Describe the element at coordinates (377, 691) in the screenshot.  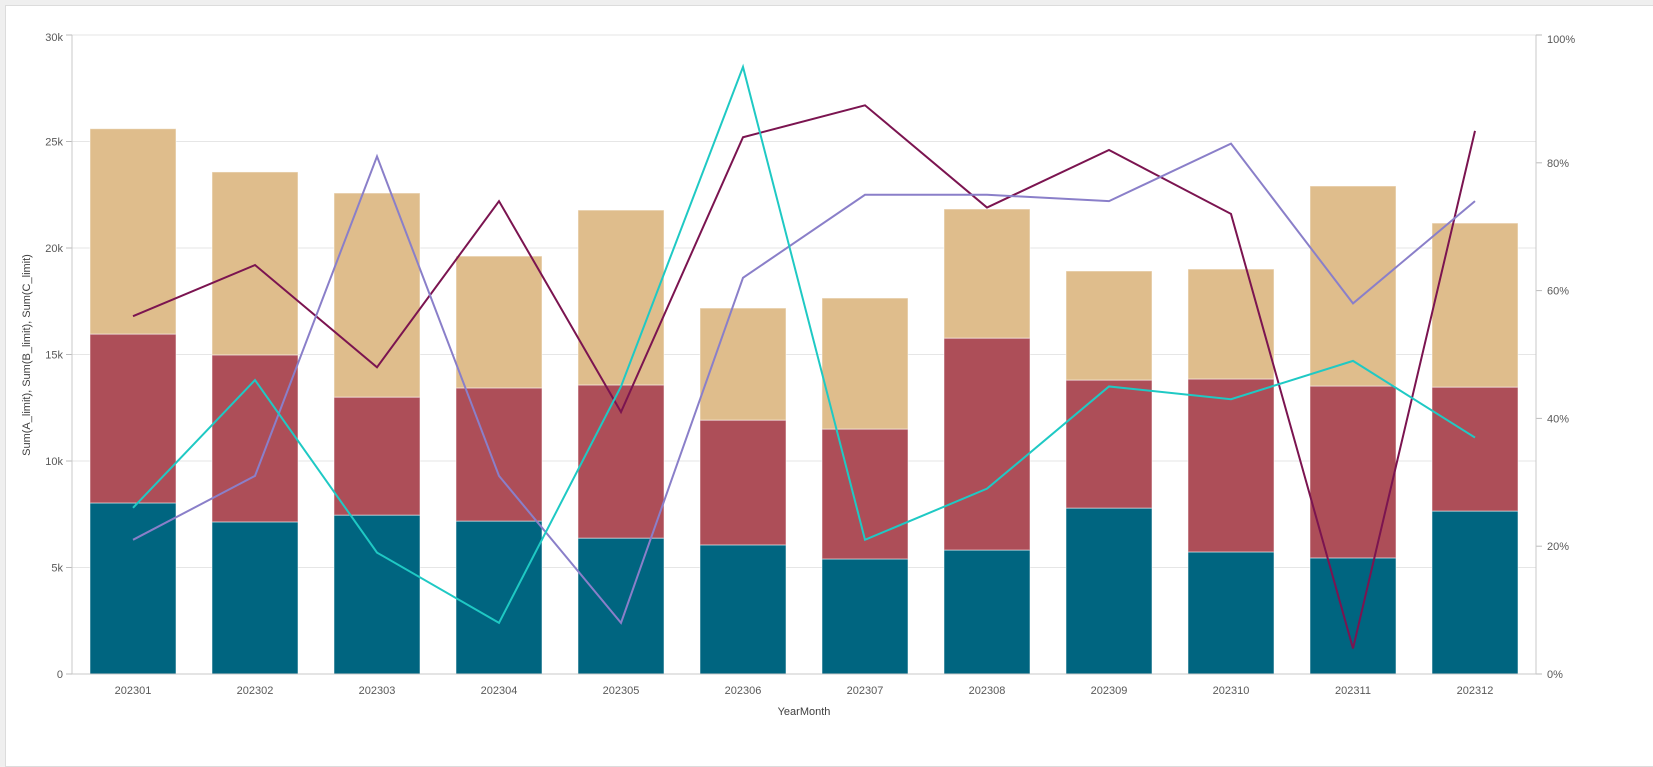
I see `x-tick-label: 202303` at that location.